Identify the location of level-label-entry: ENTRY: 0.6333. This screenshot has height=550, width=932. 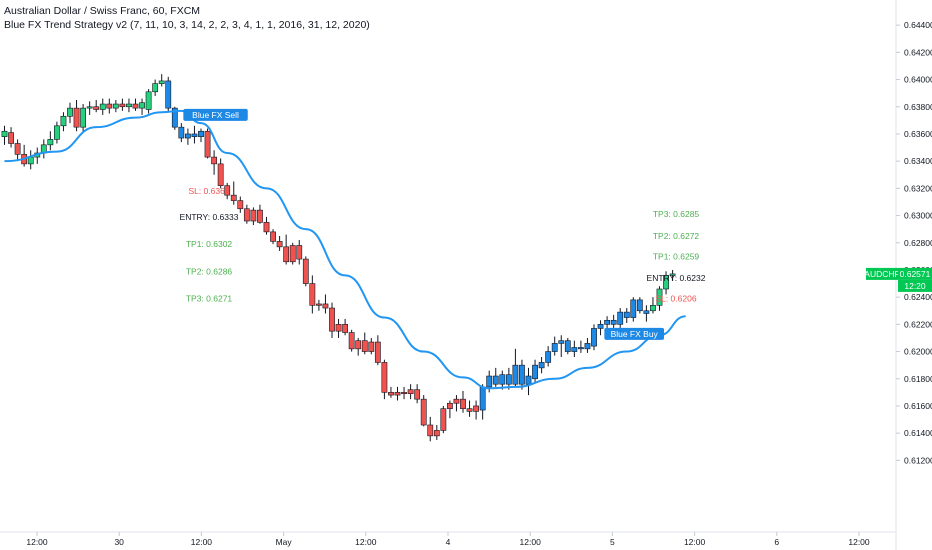
(209, 217).